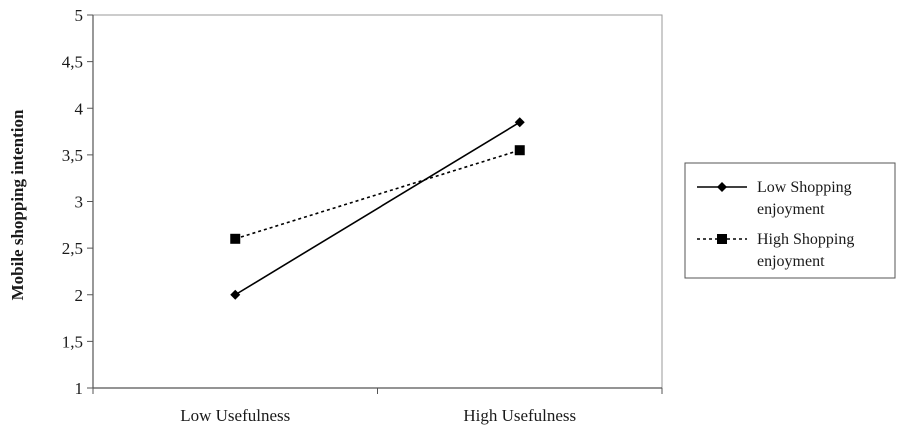 The image size is (902, 432). I want to click on legend-box, so click(790, 220).